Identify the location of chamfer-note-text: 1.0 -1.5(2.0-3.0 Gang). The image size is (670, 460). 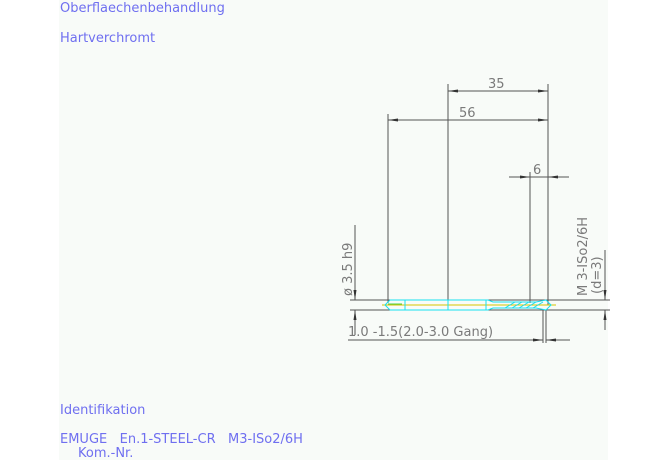
(420, 332).